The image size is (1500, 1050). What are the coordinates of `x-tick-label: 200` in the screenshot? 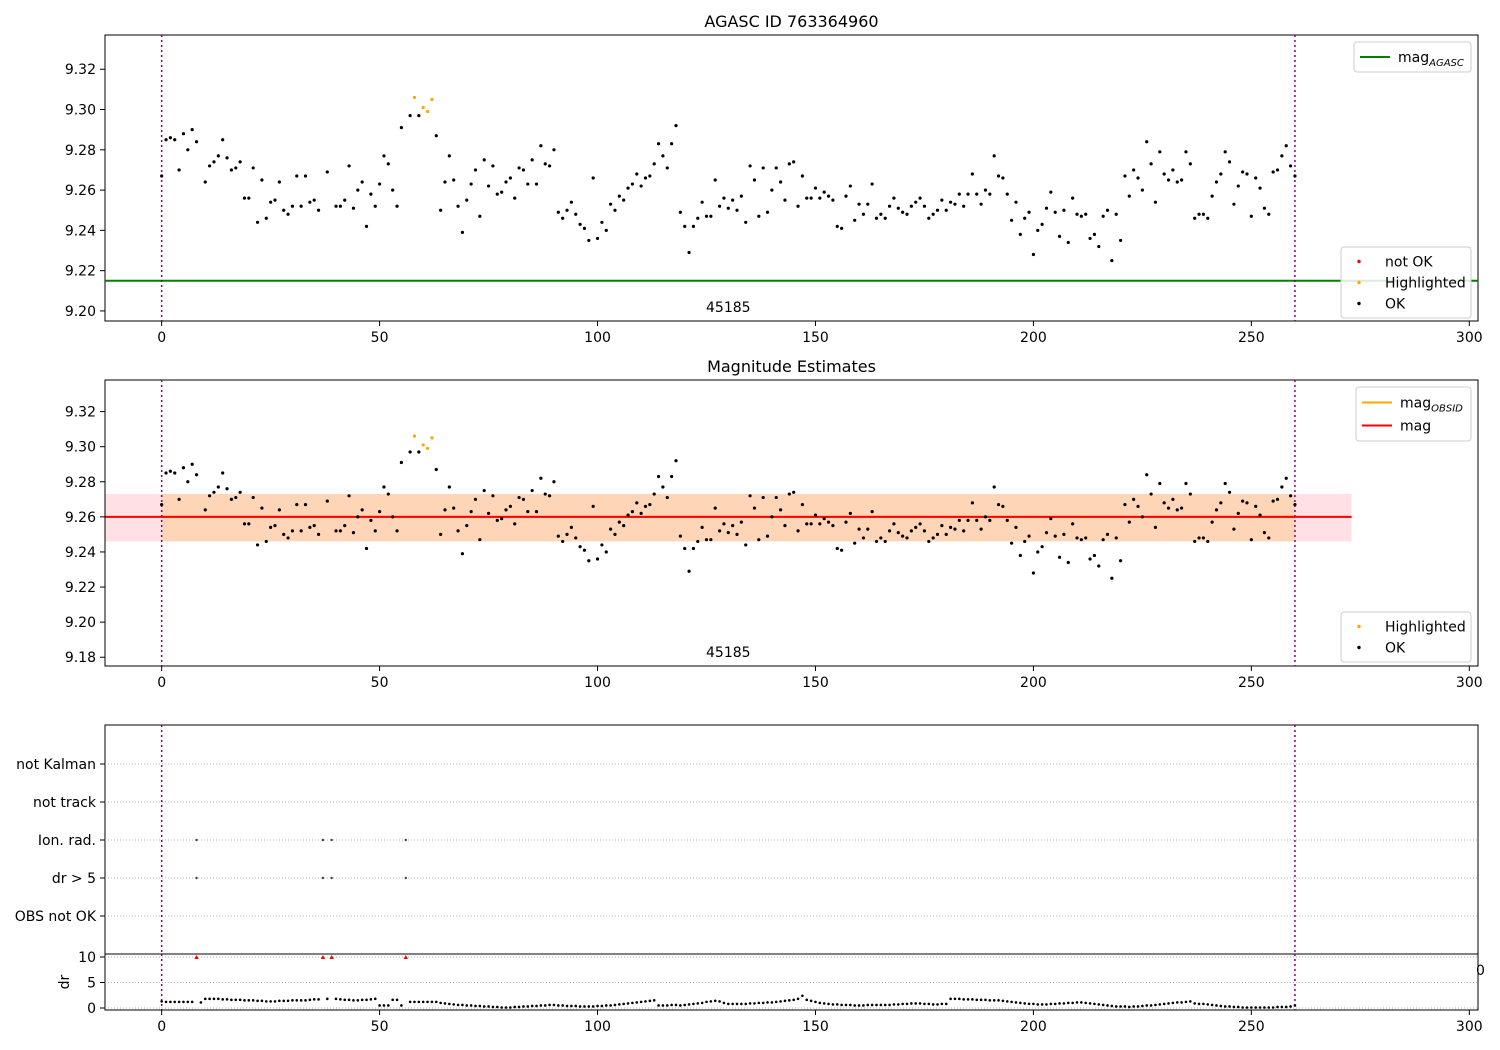 It's located at (1033, 683).